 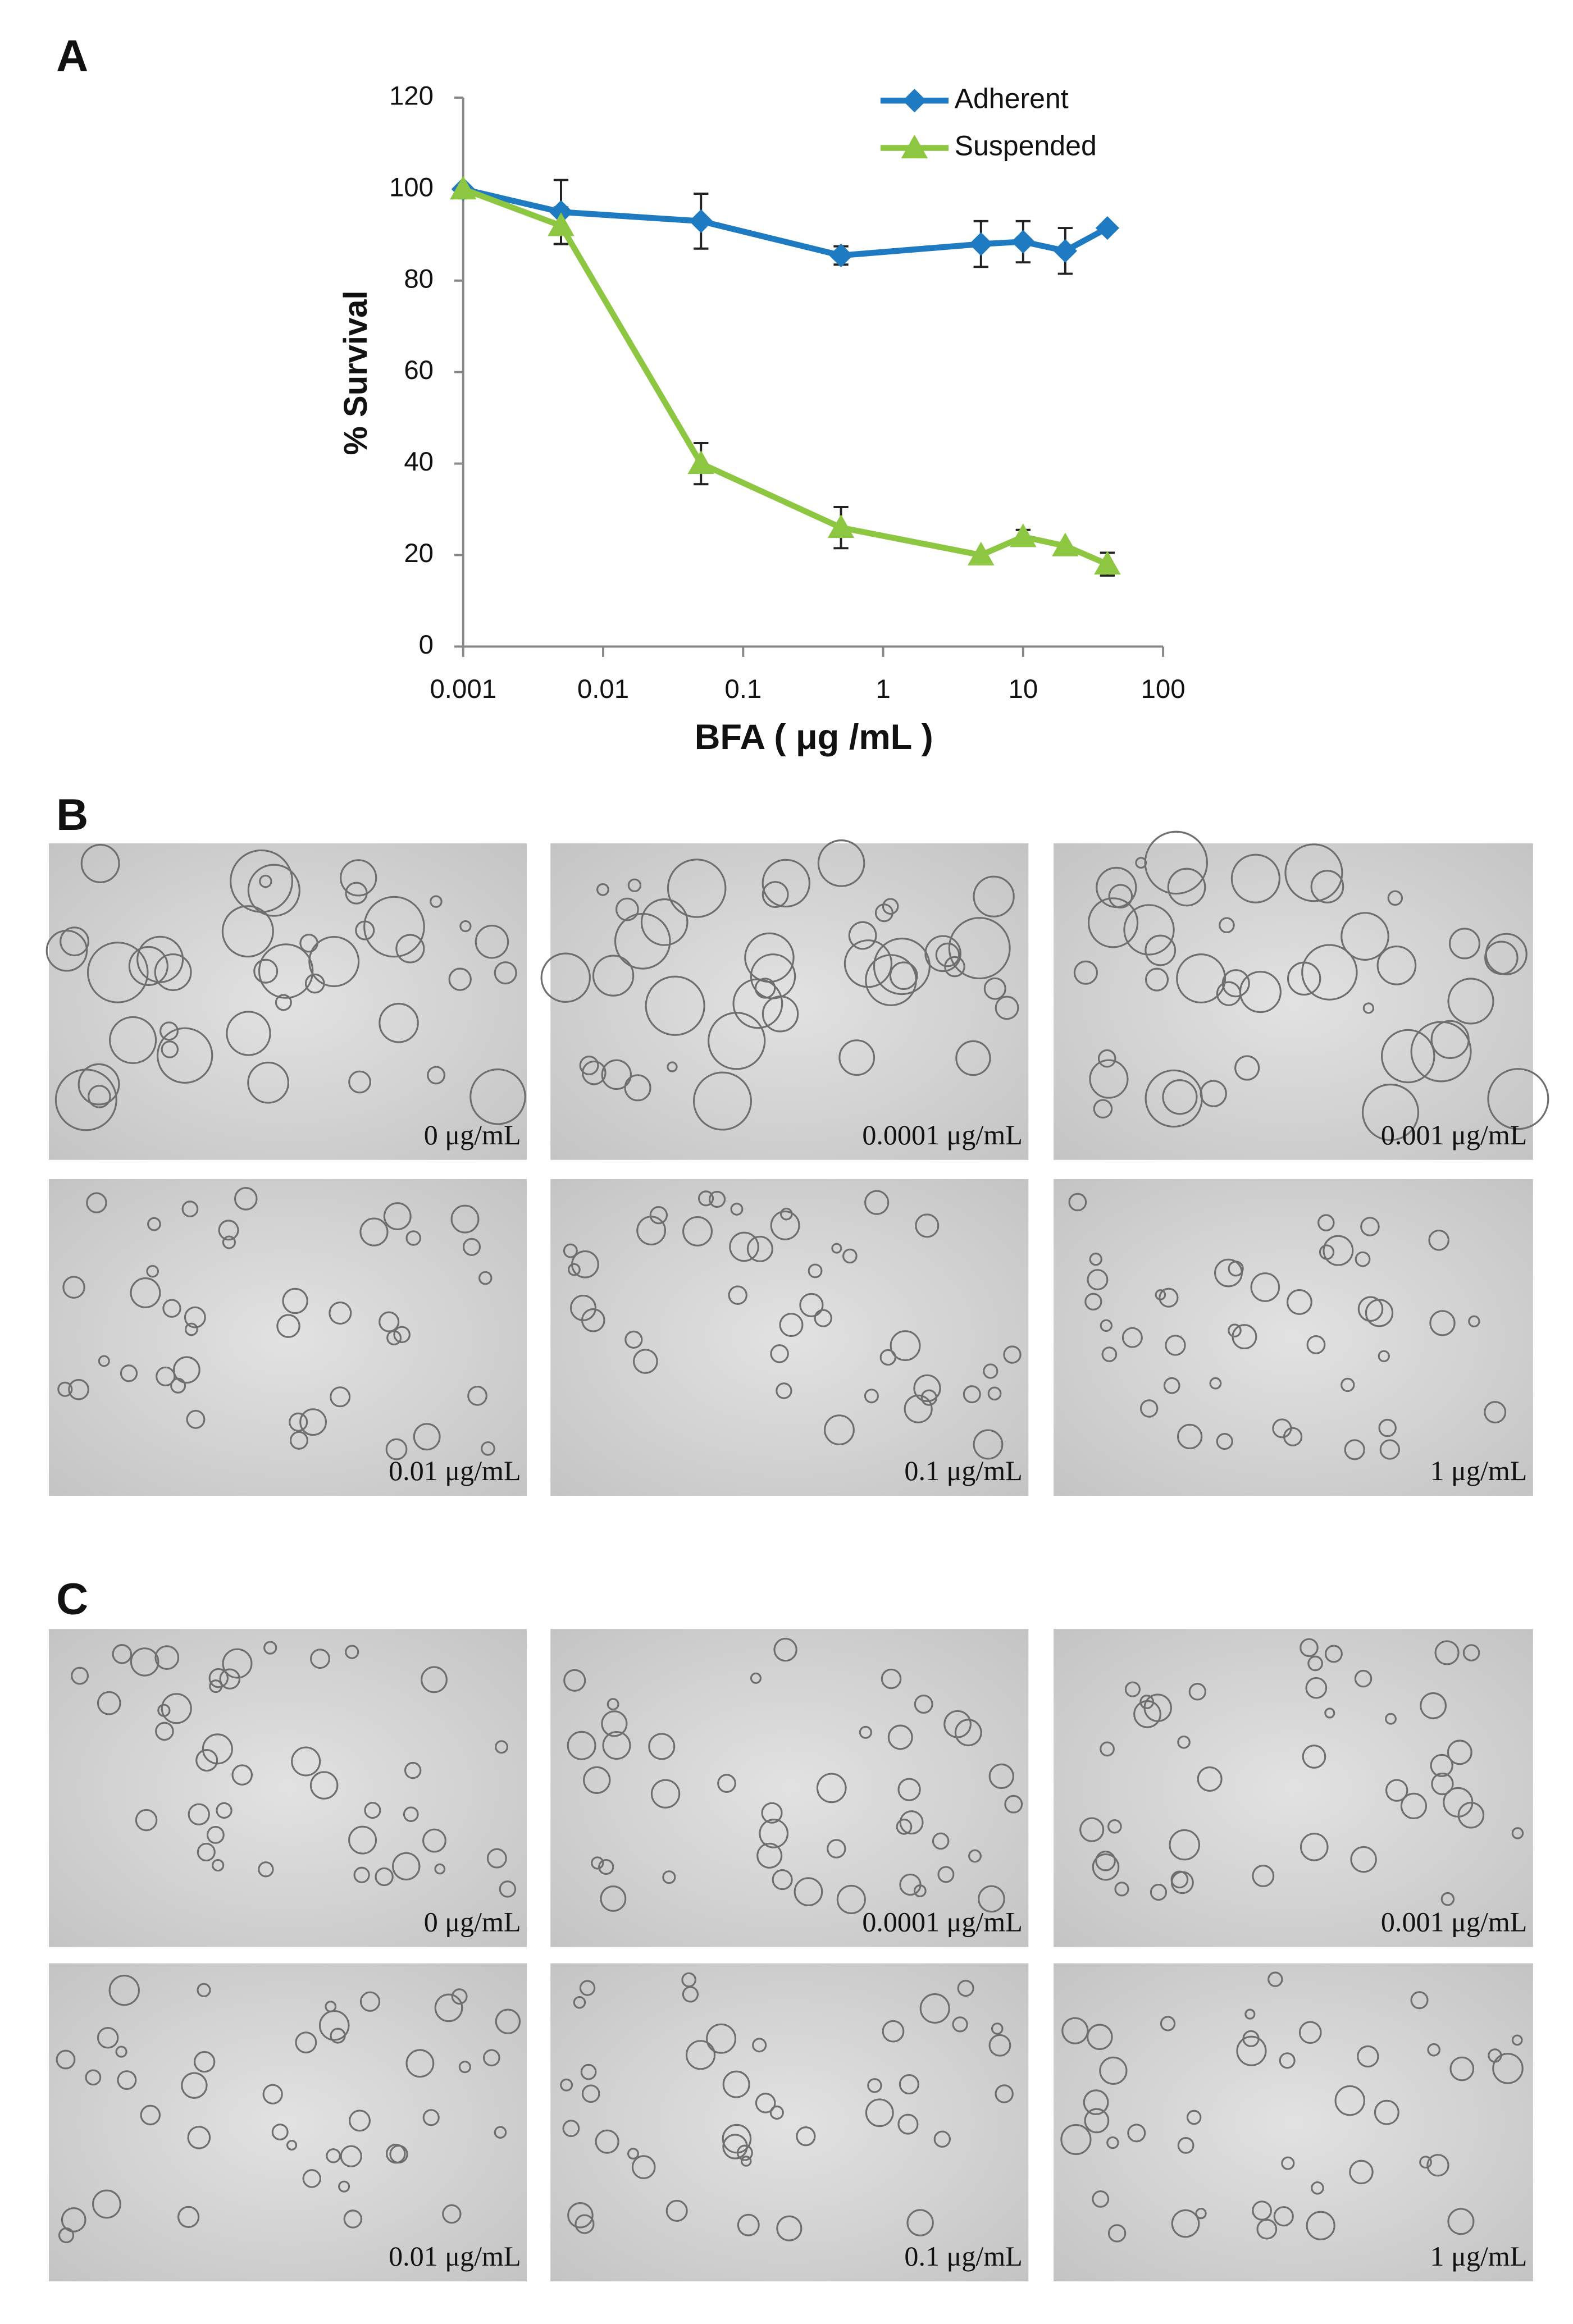 I want to click on micrograph, so click(x=1293, y=2122).